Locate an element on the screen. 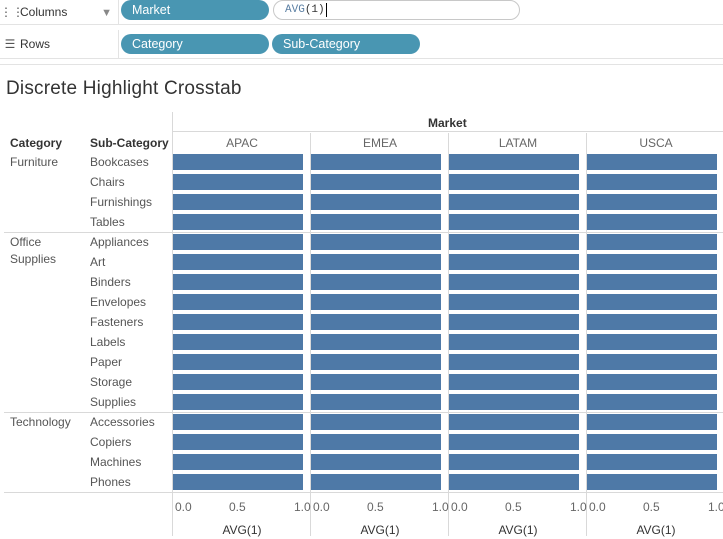 The image size is (723, 539). subcategory-label: Appliances is located at coordinates (119, 242).